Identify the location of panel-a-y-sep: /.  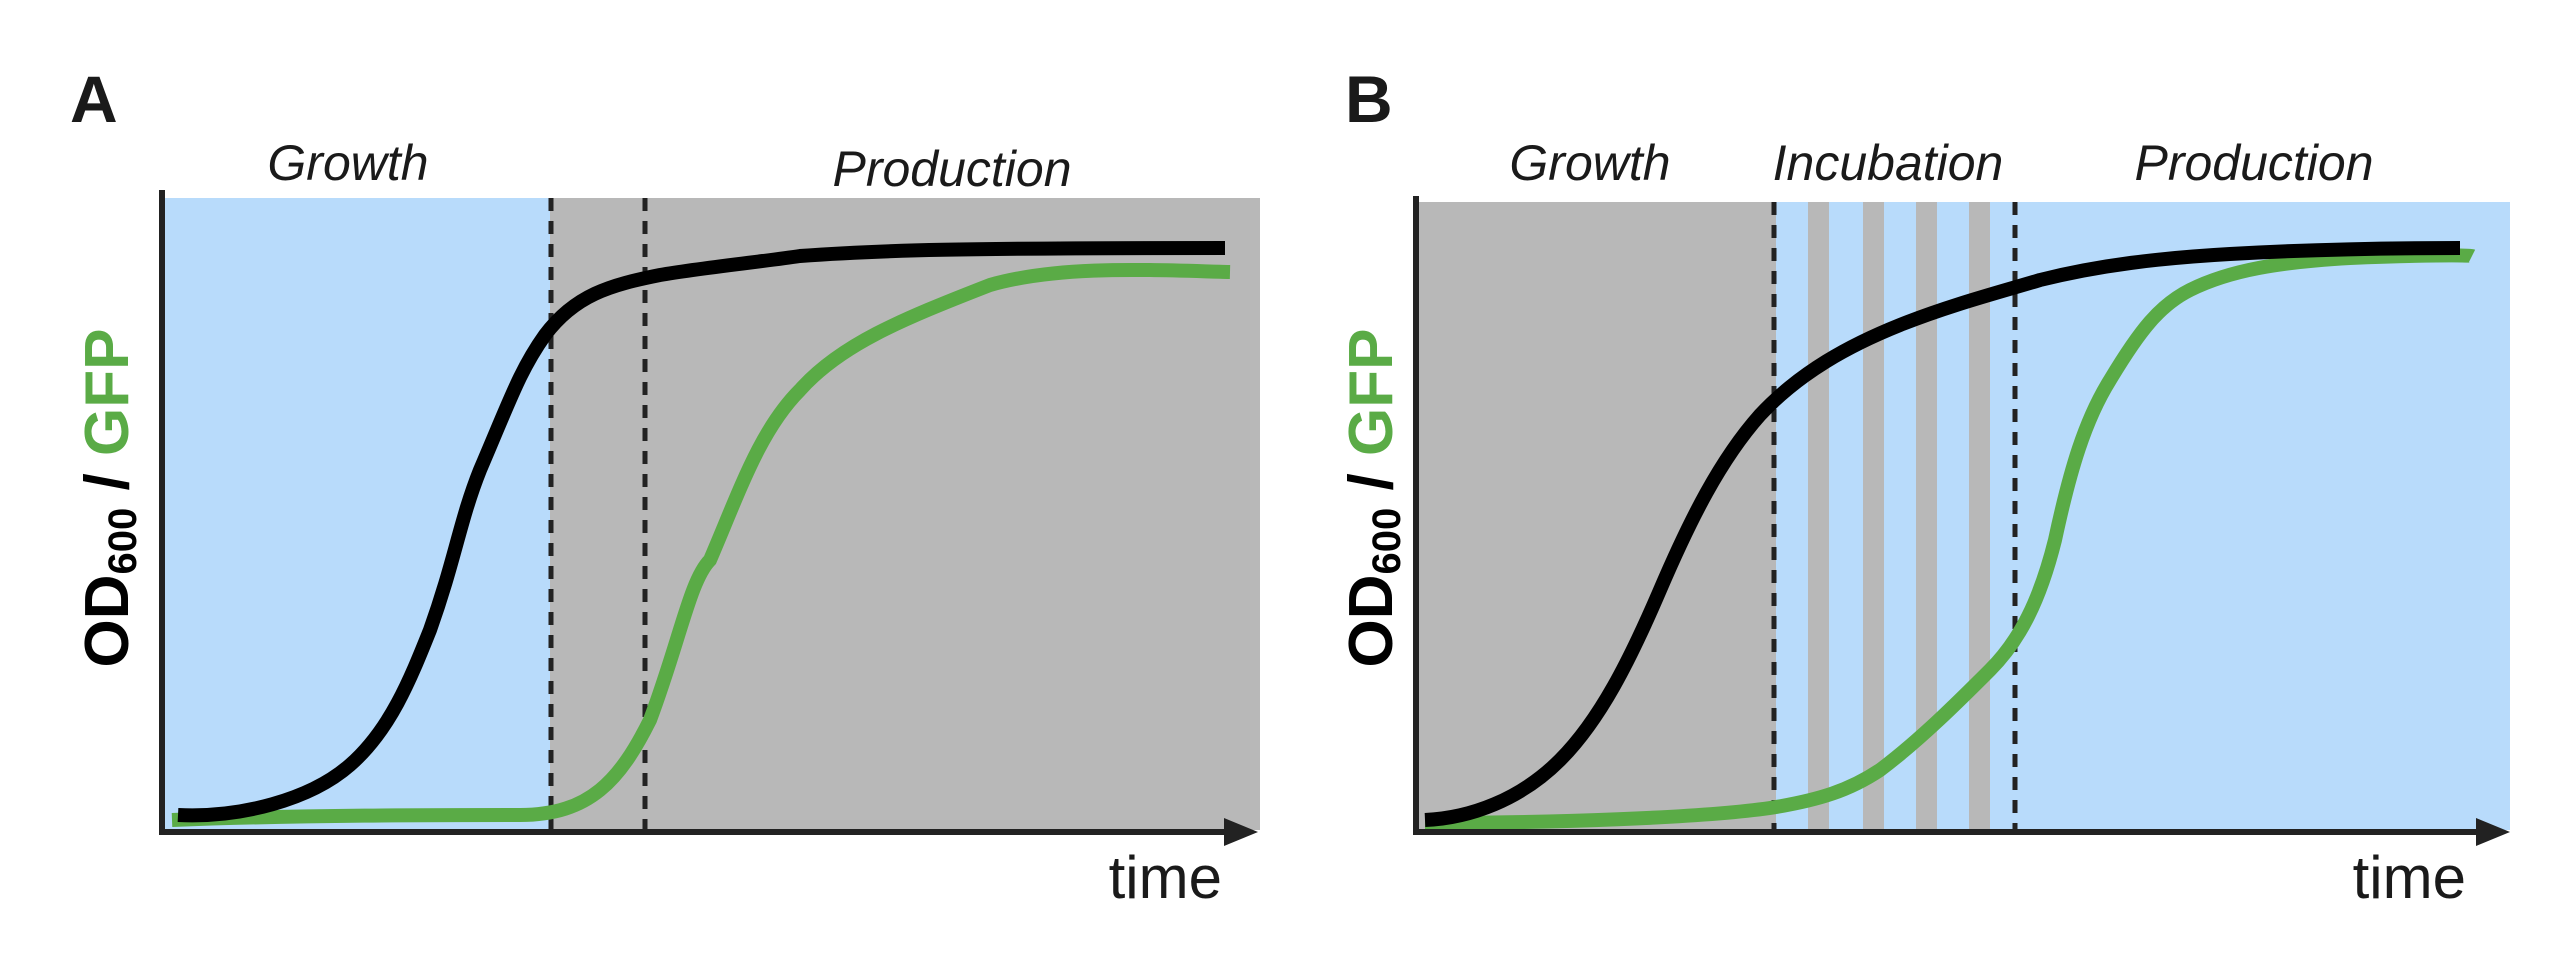
(107, 482).